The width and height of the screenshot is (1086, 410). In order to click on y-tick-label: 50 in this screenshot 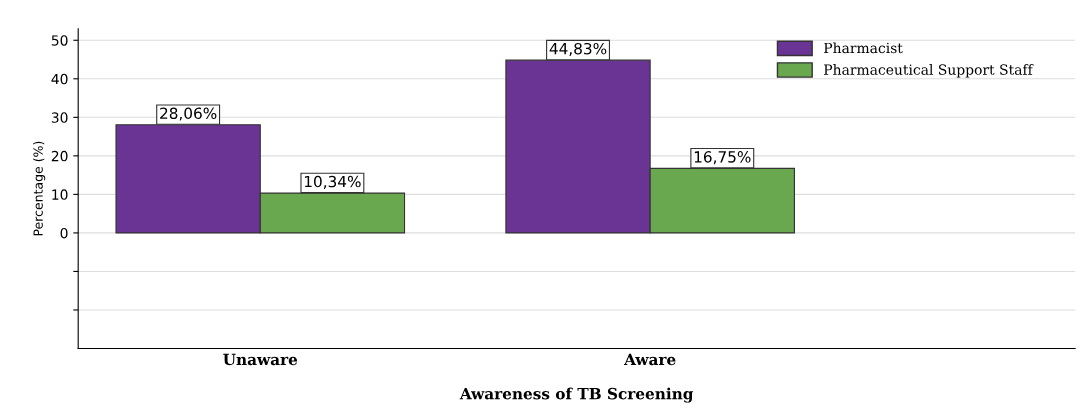, I will do `click(59, 40)`.